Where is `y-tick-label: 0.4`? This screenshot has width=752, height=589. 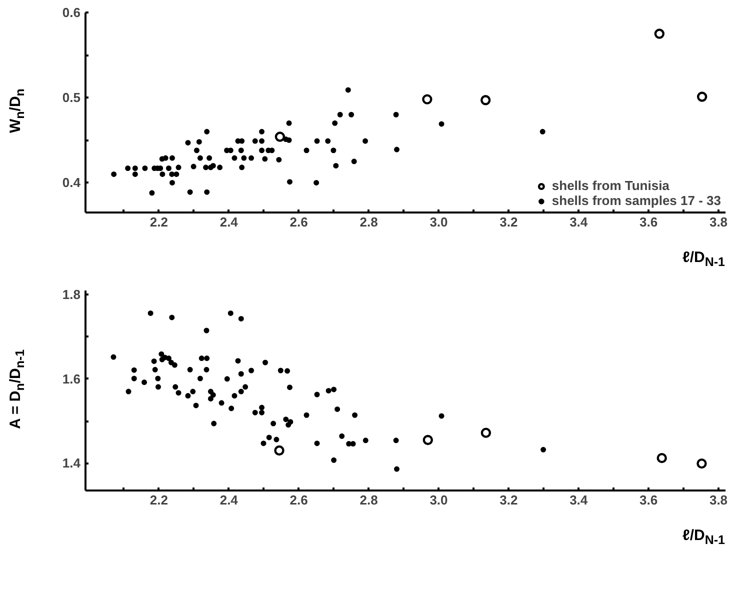
y-tick-label: 0.4 is located at coordinates (72, 182).